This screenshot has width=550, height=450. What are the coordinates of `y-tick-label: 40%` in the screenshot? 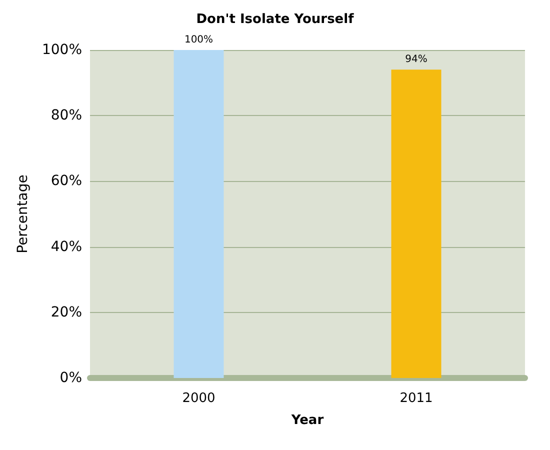 It's located at (66, 246).